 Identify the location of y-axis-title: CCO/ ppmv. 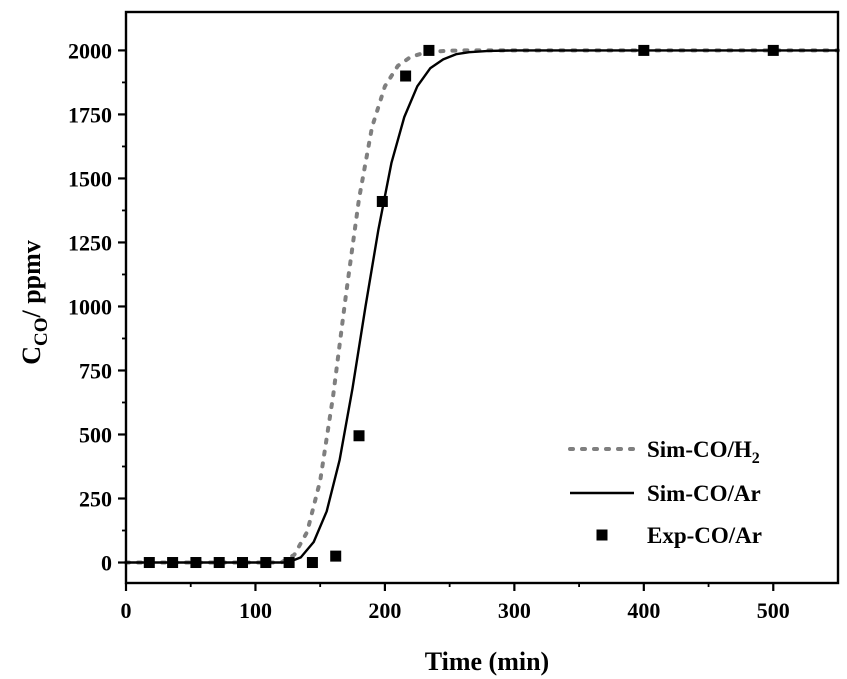
(34, 302).